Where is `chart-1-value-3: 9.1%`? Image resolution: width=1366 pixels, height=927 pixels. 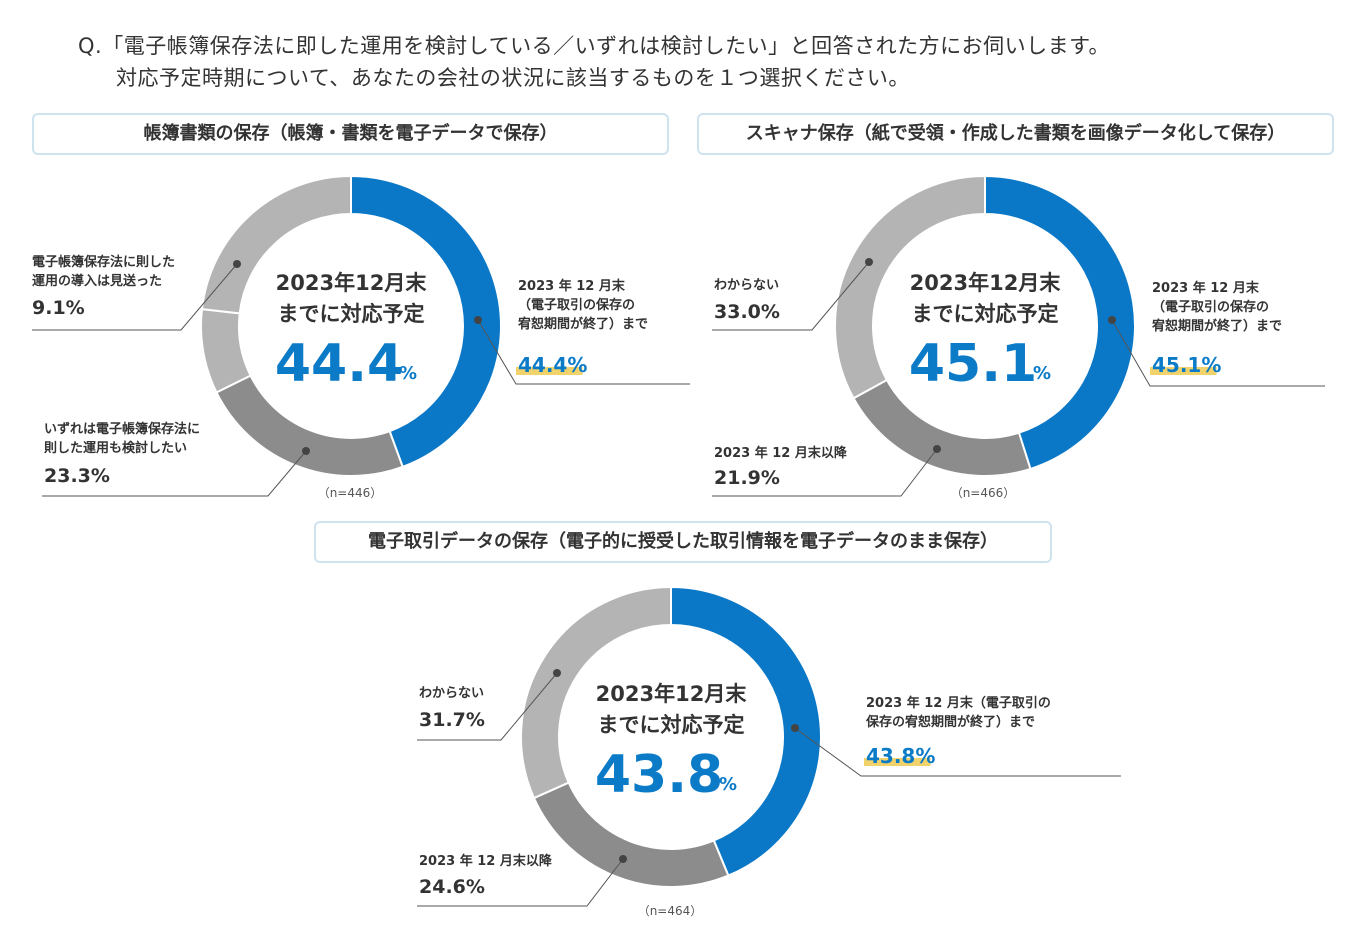
chart-1-value-3: 9.1% is located at coordinates (58, 308).